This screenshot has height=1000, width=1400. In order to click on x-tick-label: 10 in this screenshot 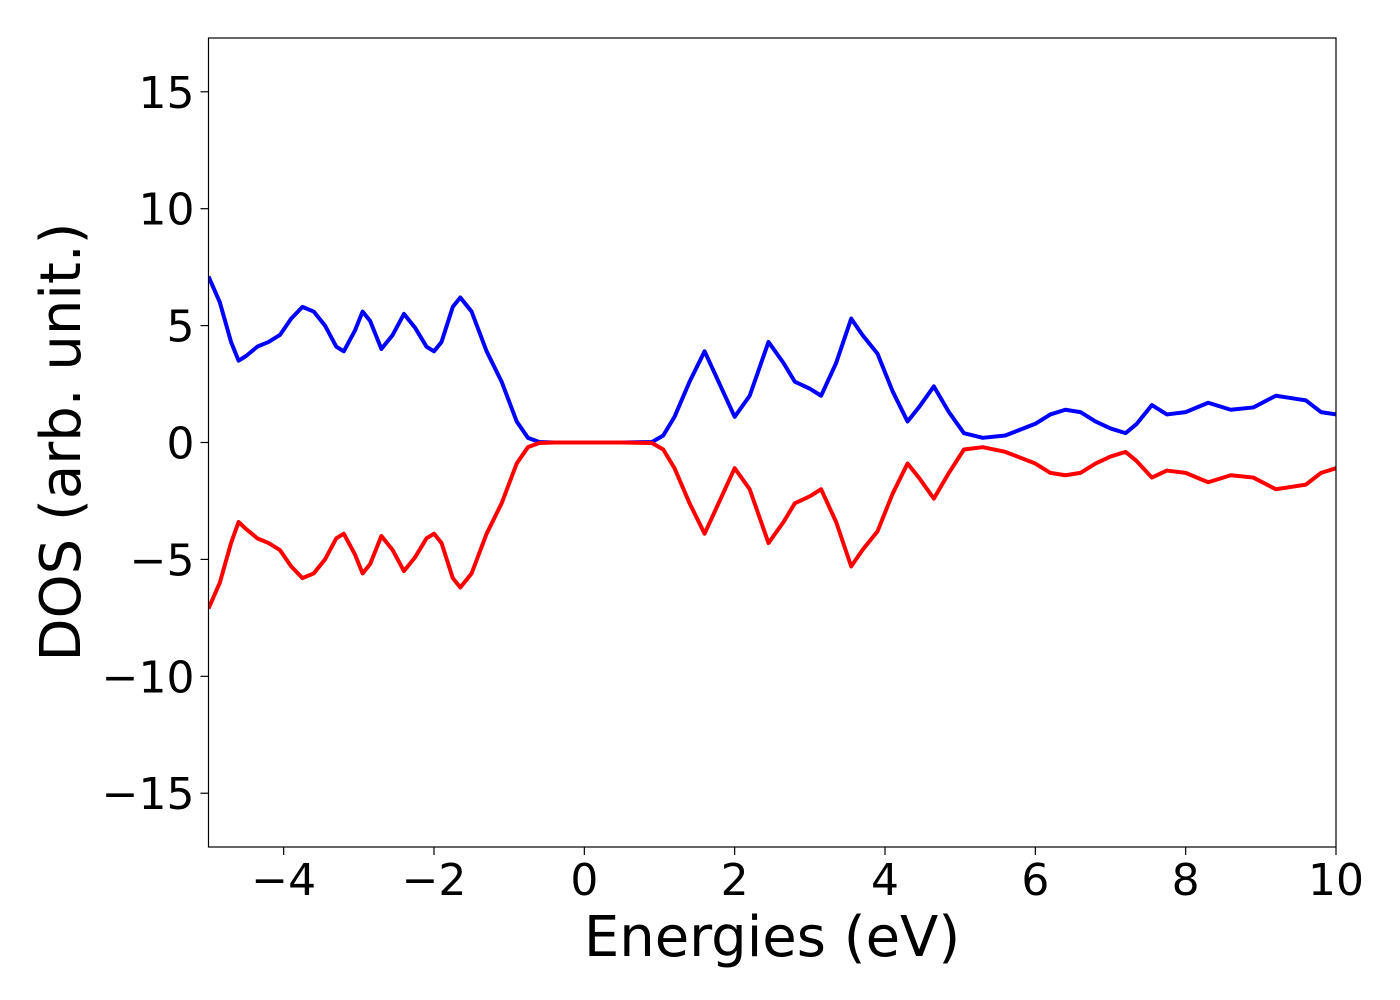, I will do `click(1336, 880)`.